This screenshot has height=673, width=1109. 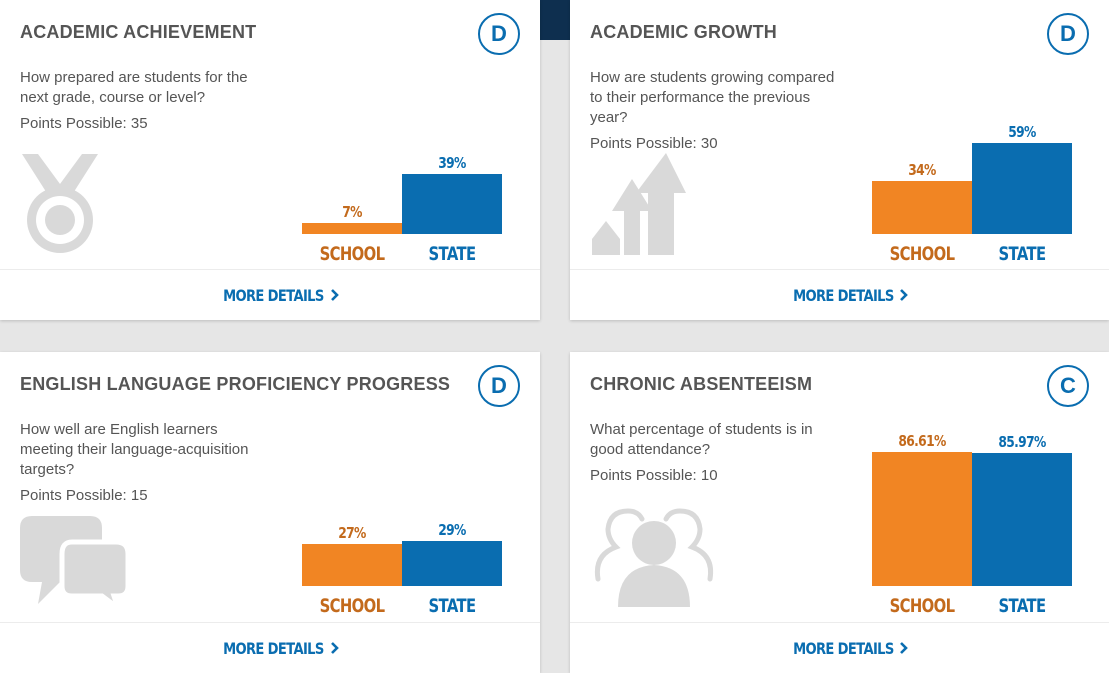 What do you see at coordinates (352, 212) in the screenshot?
I see `school-value: 7%` at bounding box center [352, 212].